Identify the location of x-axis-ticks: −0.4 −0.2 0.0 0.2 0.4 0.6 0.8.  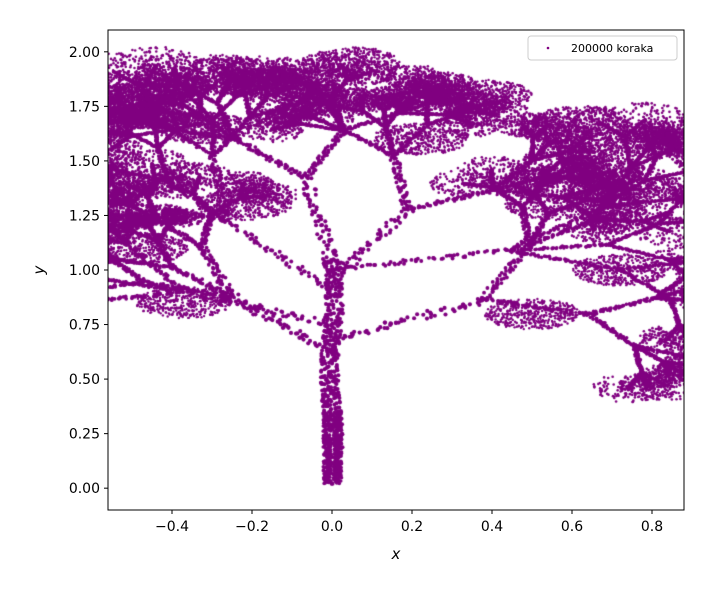
(409, 522).